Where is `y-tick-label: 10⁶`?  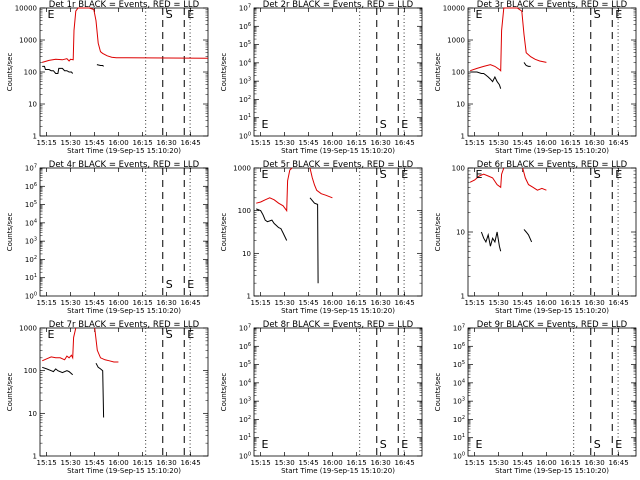
y-tick-label: 10⁶ is located at coordinates (31, 186).